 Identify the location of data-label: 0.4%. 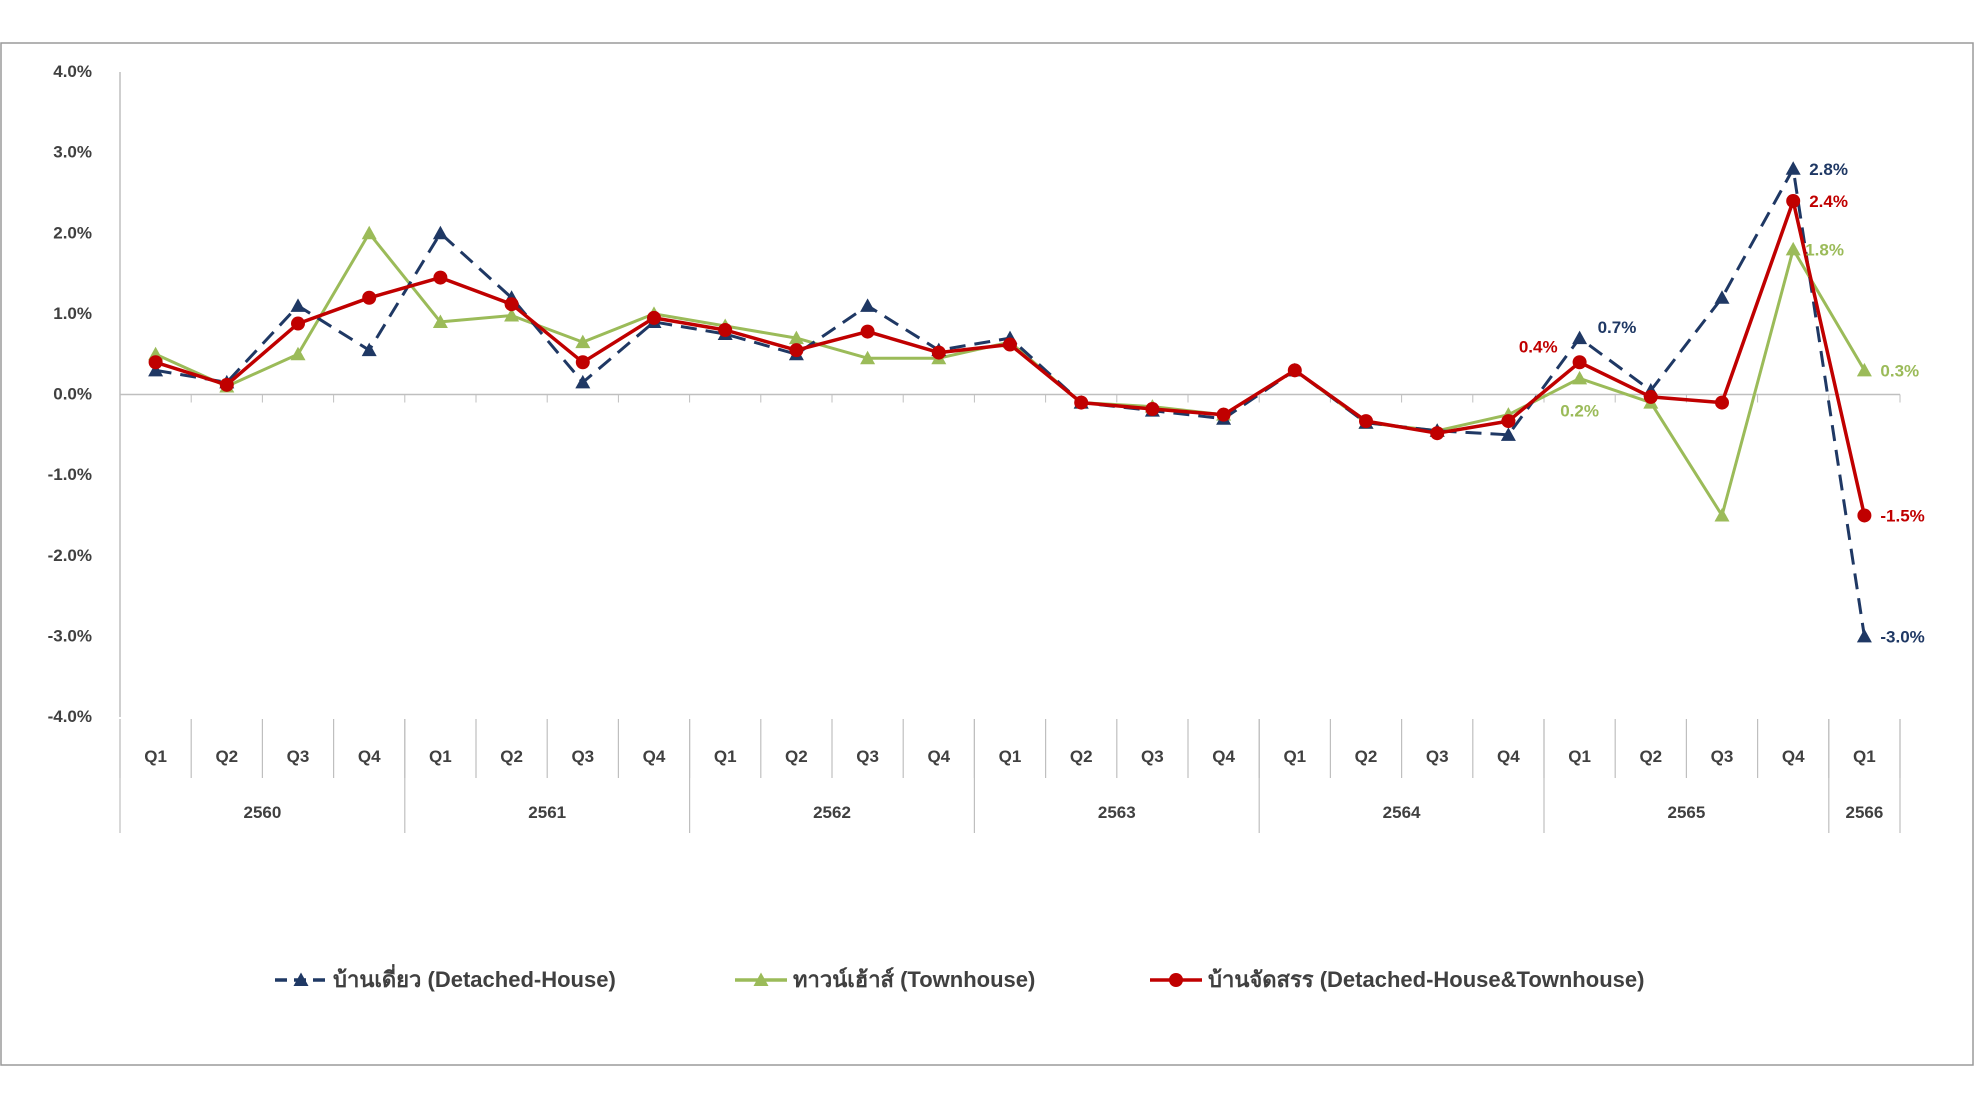
(1538, 346).